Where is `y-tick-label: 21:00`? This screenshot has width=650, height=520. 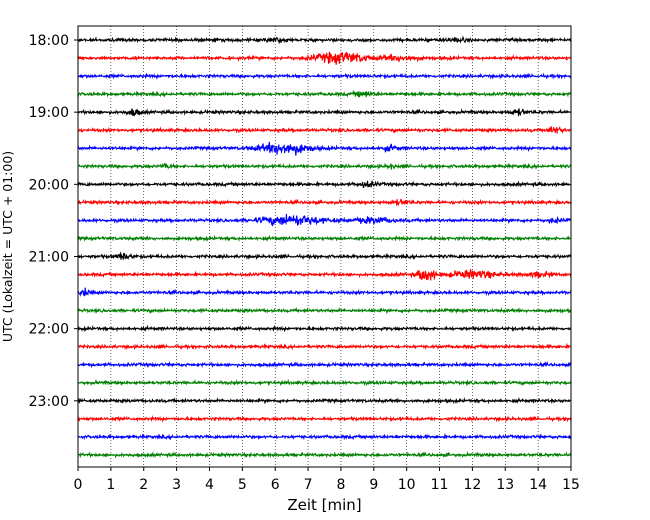 y-tick-label: 21:00 is located at coordinates (49, 257).